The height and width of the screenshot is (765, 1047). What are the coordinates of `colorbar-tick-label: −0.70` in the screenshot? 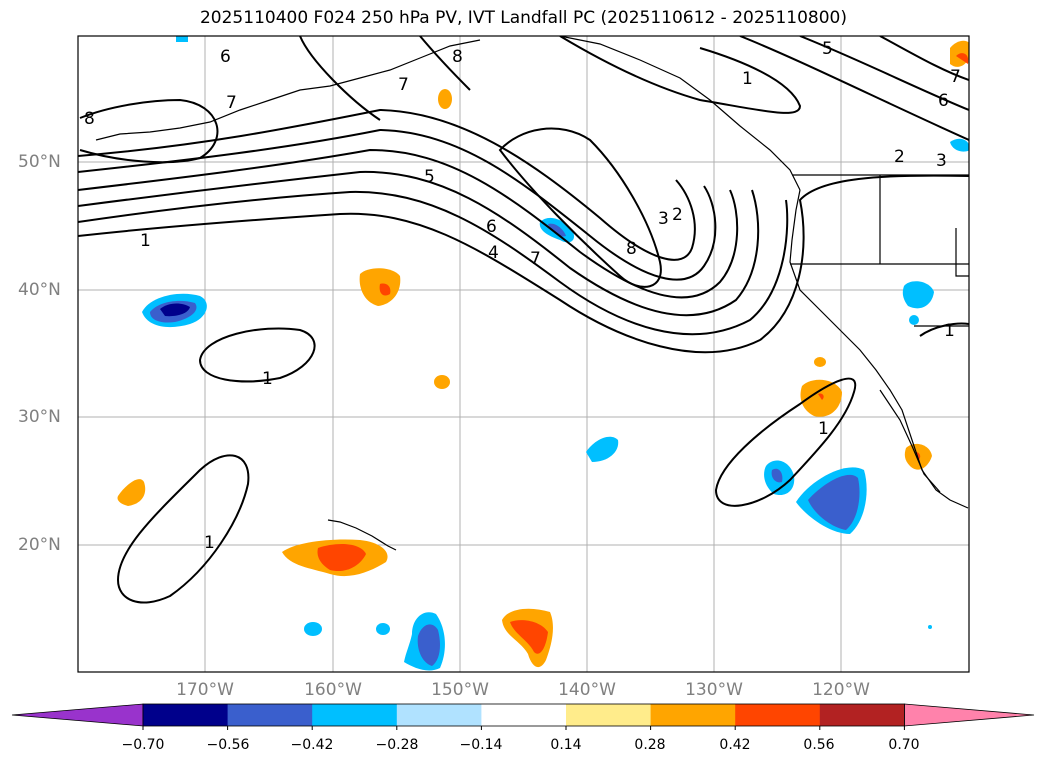 It's located at (143, 745).